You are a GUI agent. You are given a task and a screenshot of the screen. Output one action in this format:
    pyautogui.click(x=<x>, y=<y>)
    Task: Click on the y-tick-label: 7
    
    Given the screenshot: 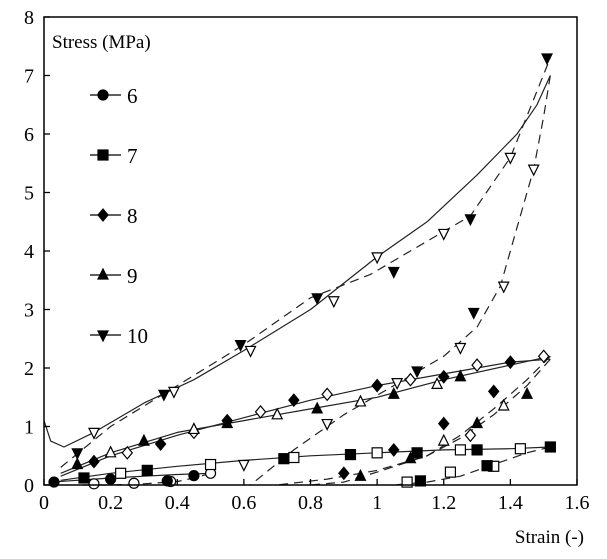 What is the action you would take?
    pyautogui.click(x=29, y=77)
    